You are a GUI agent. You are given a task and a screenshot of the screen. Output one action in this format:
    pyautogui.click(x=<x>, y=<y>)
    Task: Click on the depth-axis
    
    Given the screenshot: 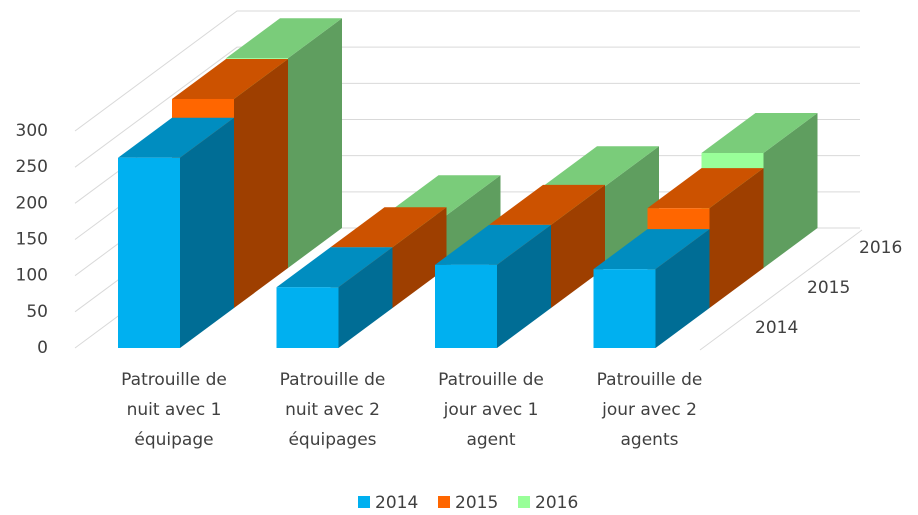 What is the action you would take?
    pyautogui.click(x=781, y=290)
    